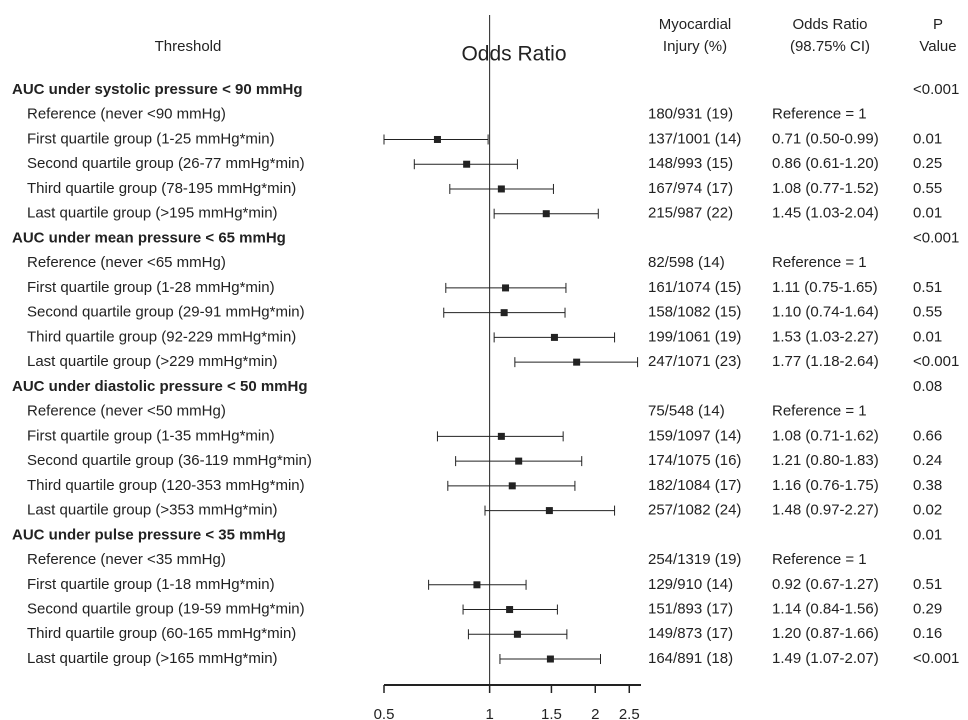 The width and height of the screenshot is (968, 720). Describe the element at coordinates (595, 713) in the screenshot. I see `x-tick-label: 2` at that location.